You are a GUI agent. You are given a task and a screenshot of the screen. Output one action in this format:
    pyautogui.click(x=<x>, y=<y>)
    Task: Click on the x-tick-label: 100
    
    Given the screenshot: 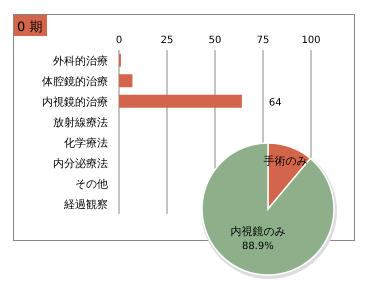 What is the action you would take?
    pyautogui.click(x=311, y=40)
    